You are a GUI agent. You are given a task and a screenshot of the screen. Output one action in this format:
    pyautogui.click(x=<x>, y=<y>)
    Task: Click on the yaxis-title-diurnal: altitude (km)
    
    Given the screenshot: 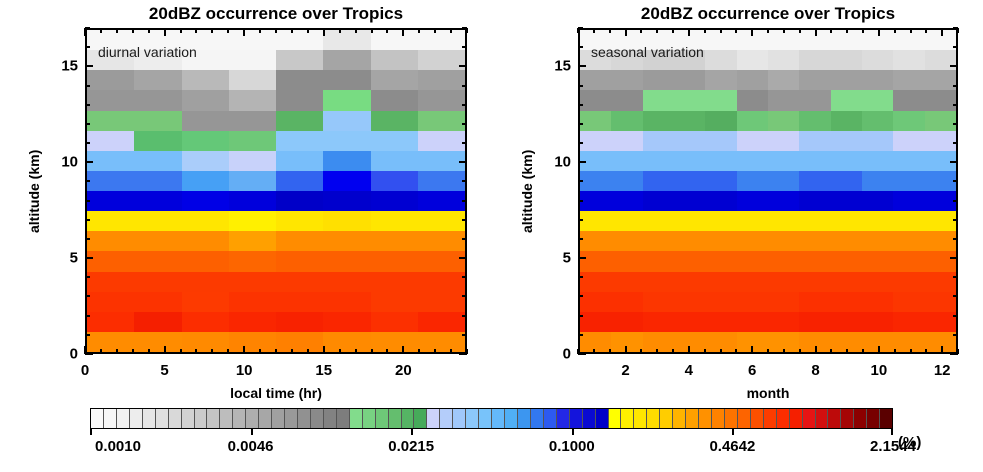 What is the action you would take?
    pyautogui.click(x=34, y=191)
    